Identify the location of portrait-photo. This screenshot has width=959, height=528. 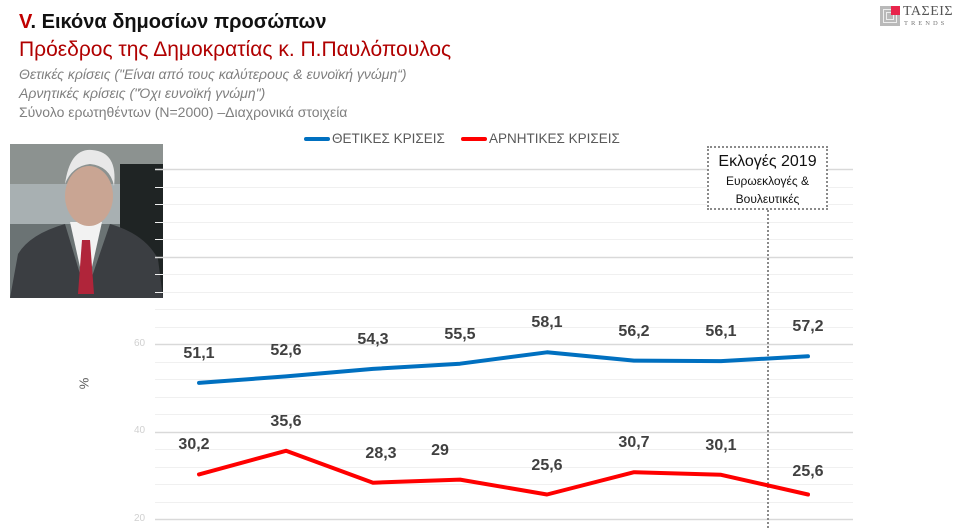
(86, 221).